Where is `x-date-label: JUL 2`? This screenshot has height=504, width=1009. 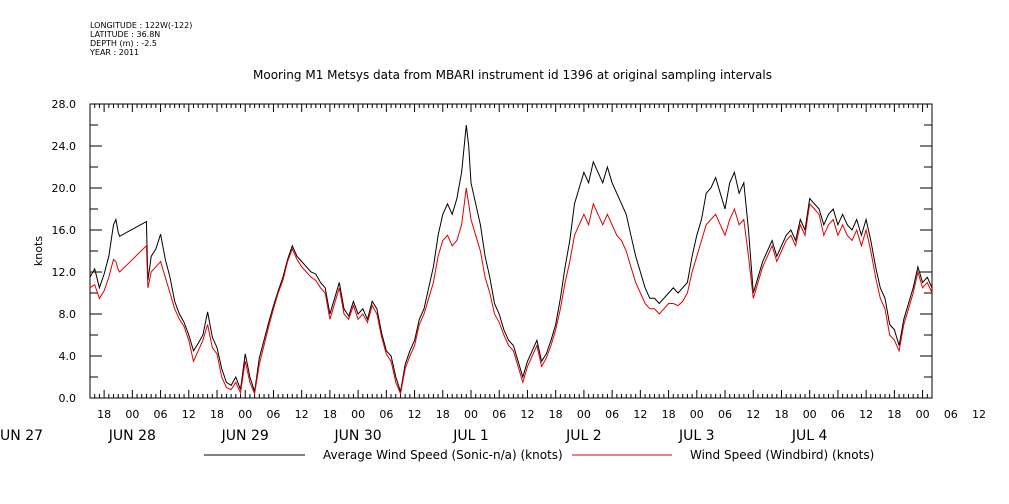 x-date-label: JUL 2 is located at coordinates (583, 436).